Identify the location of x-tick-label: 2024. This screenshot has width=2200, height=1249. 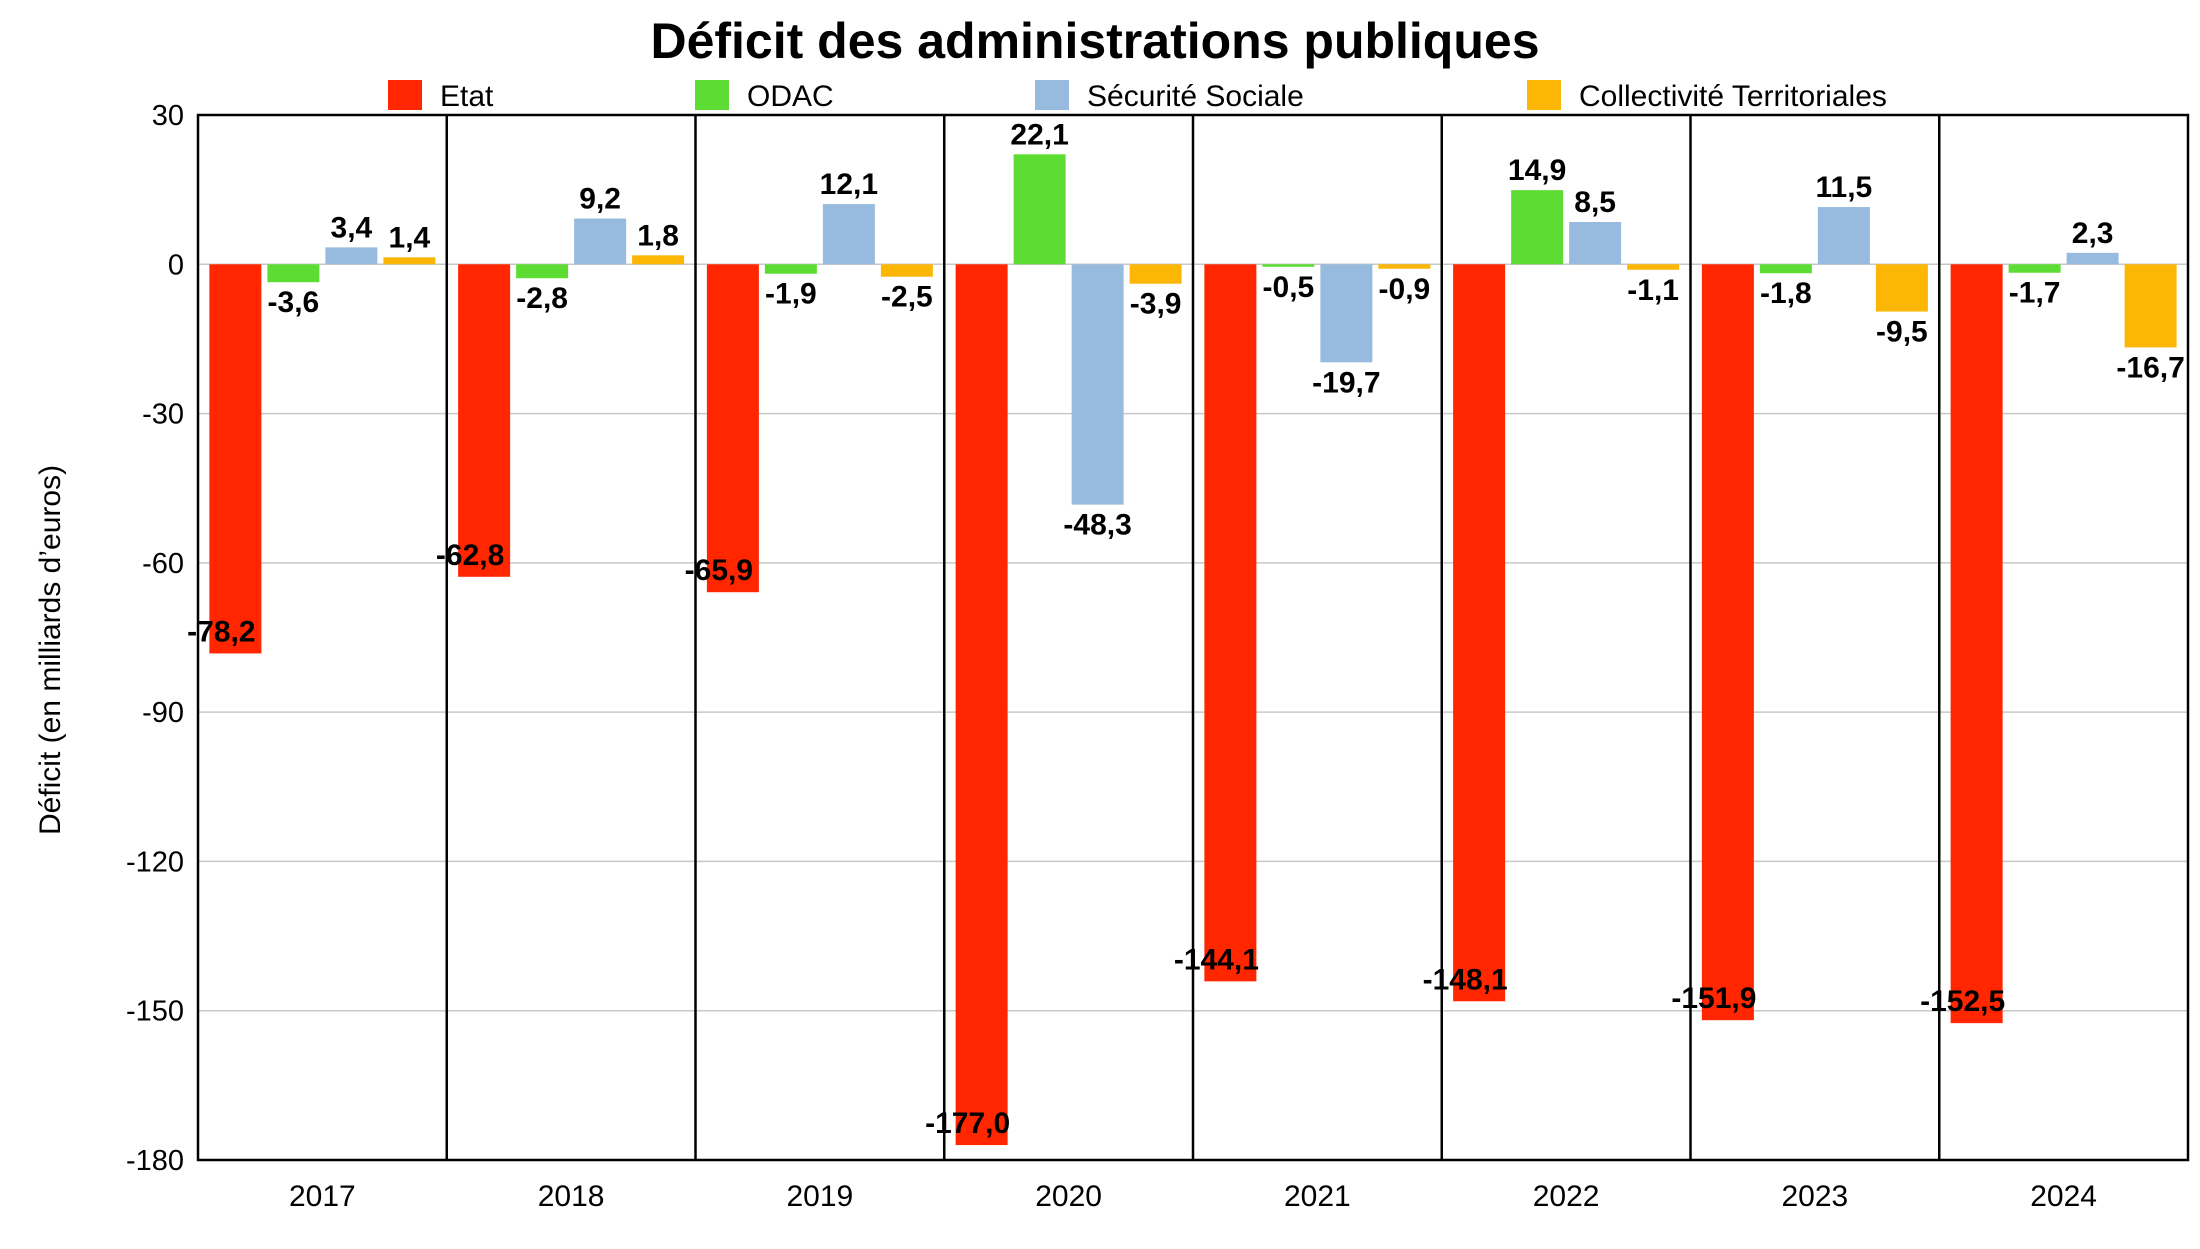
(2063, 1196).